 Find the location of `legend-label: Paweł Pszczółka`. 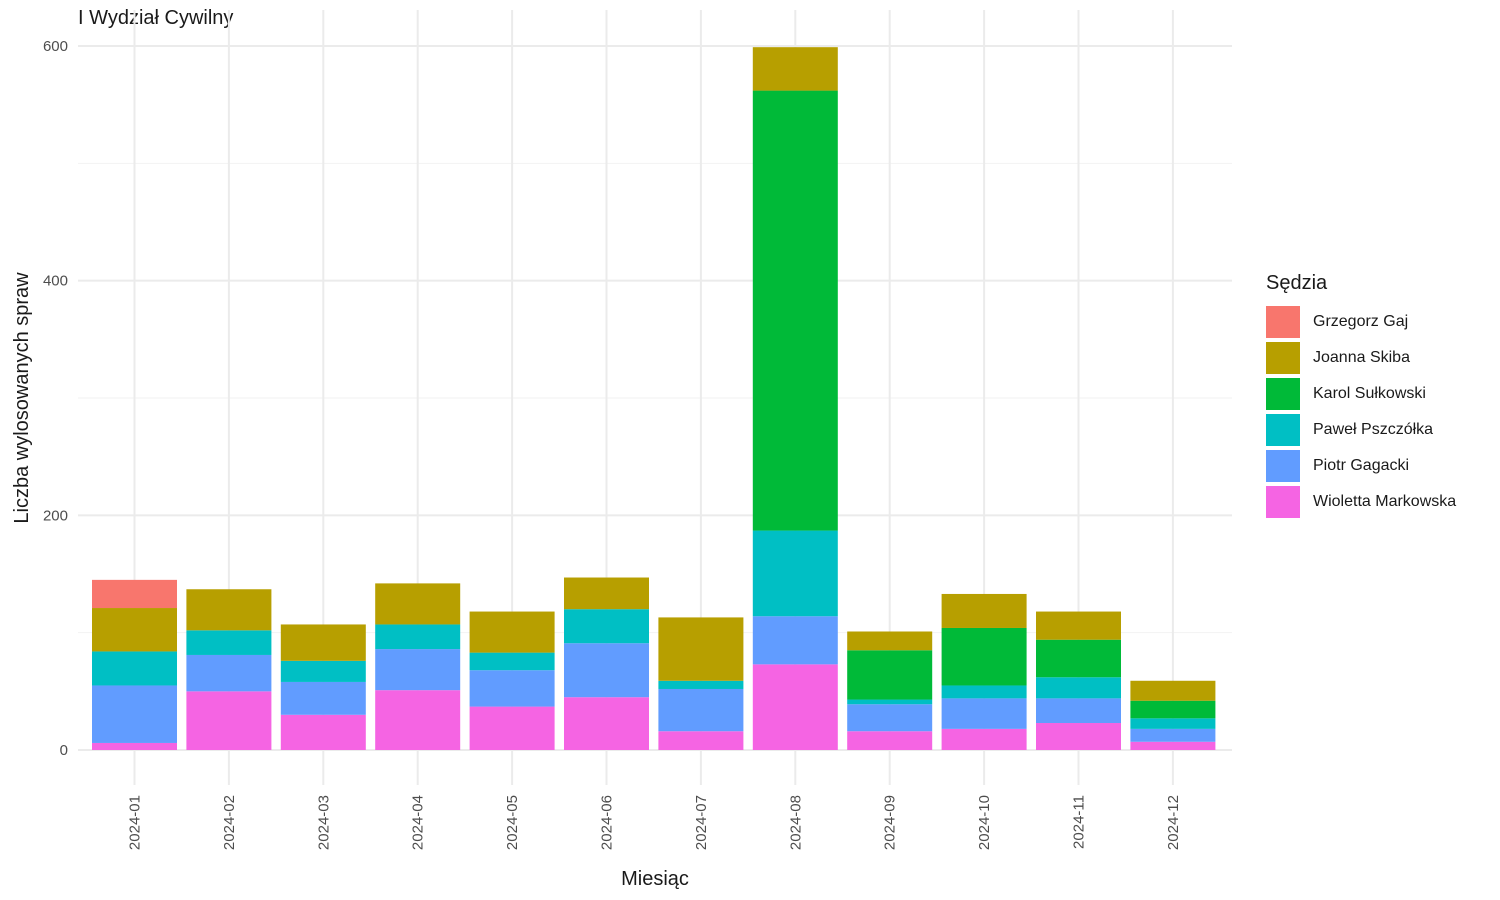

legend-label: Paweł Pszczółka is located at coordinates (1373, 429).